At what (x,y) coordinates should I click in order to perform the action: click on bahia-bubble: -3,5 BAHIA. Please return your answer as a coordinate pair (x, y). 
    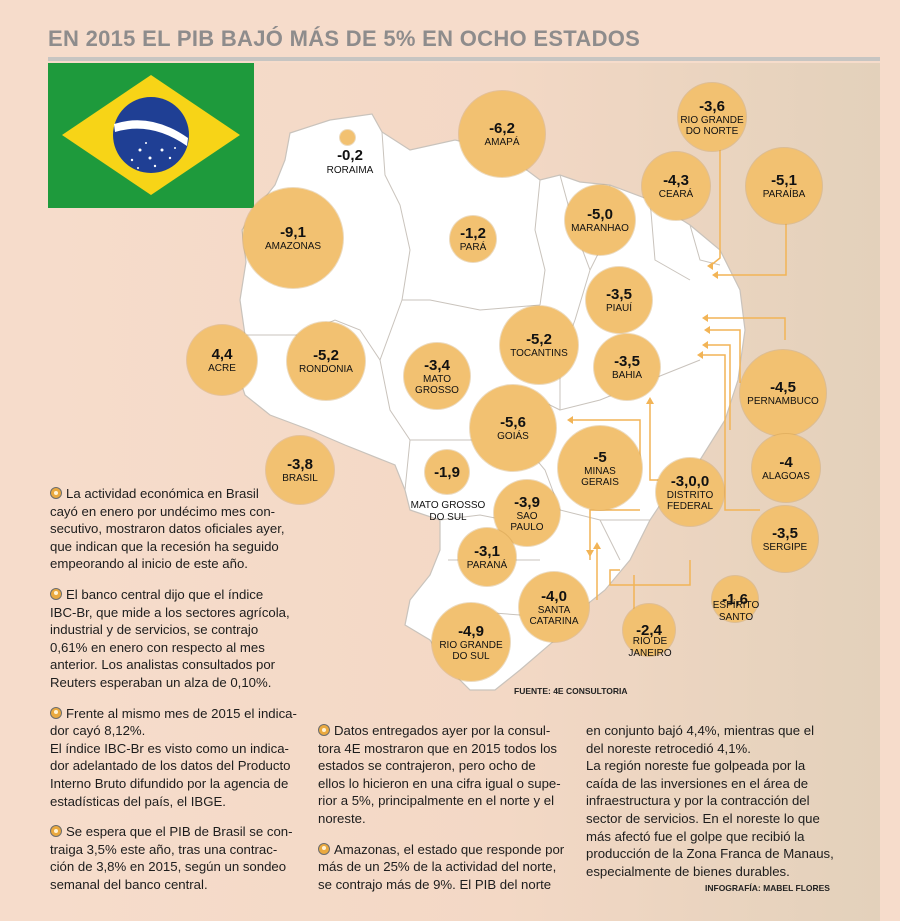
    Looking at the image, I should click on (627, 367).